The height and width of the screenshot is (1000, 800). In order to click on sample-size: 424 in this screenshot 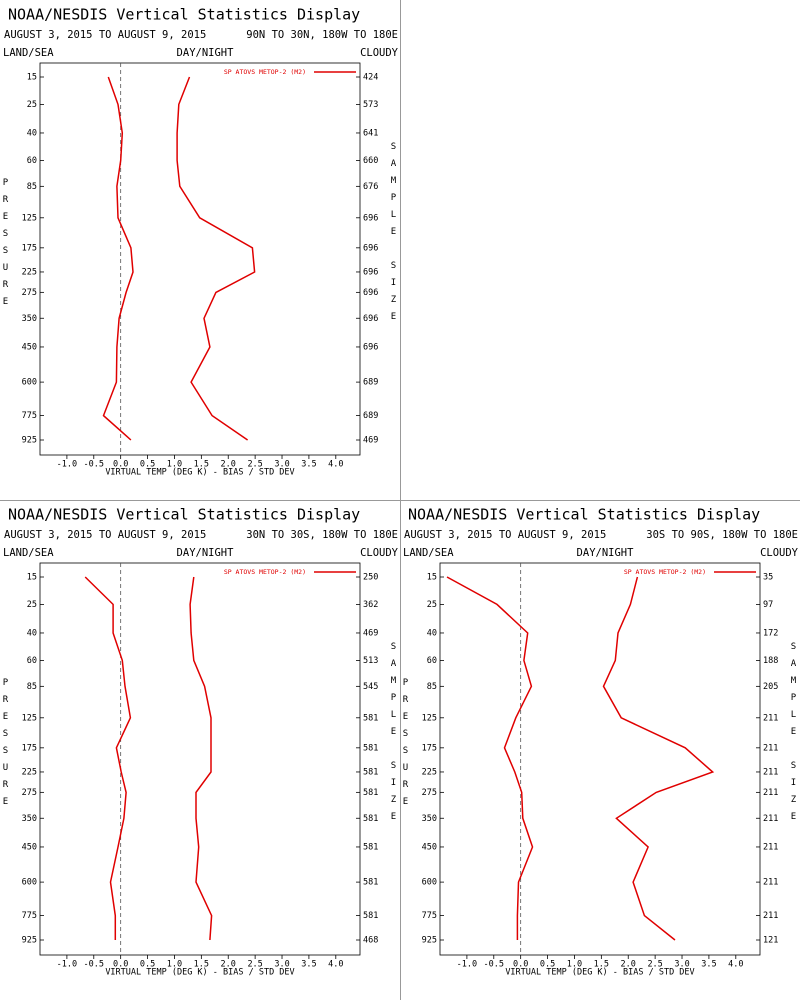, I will do `click(370, 78)`.